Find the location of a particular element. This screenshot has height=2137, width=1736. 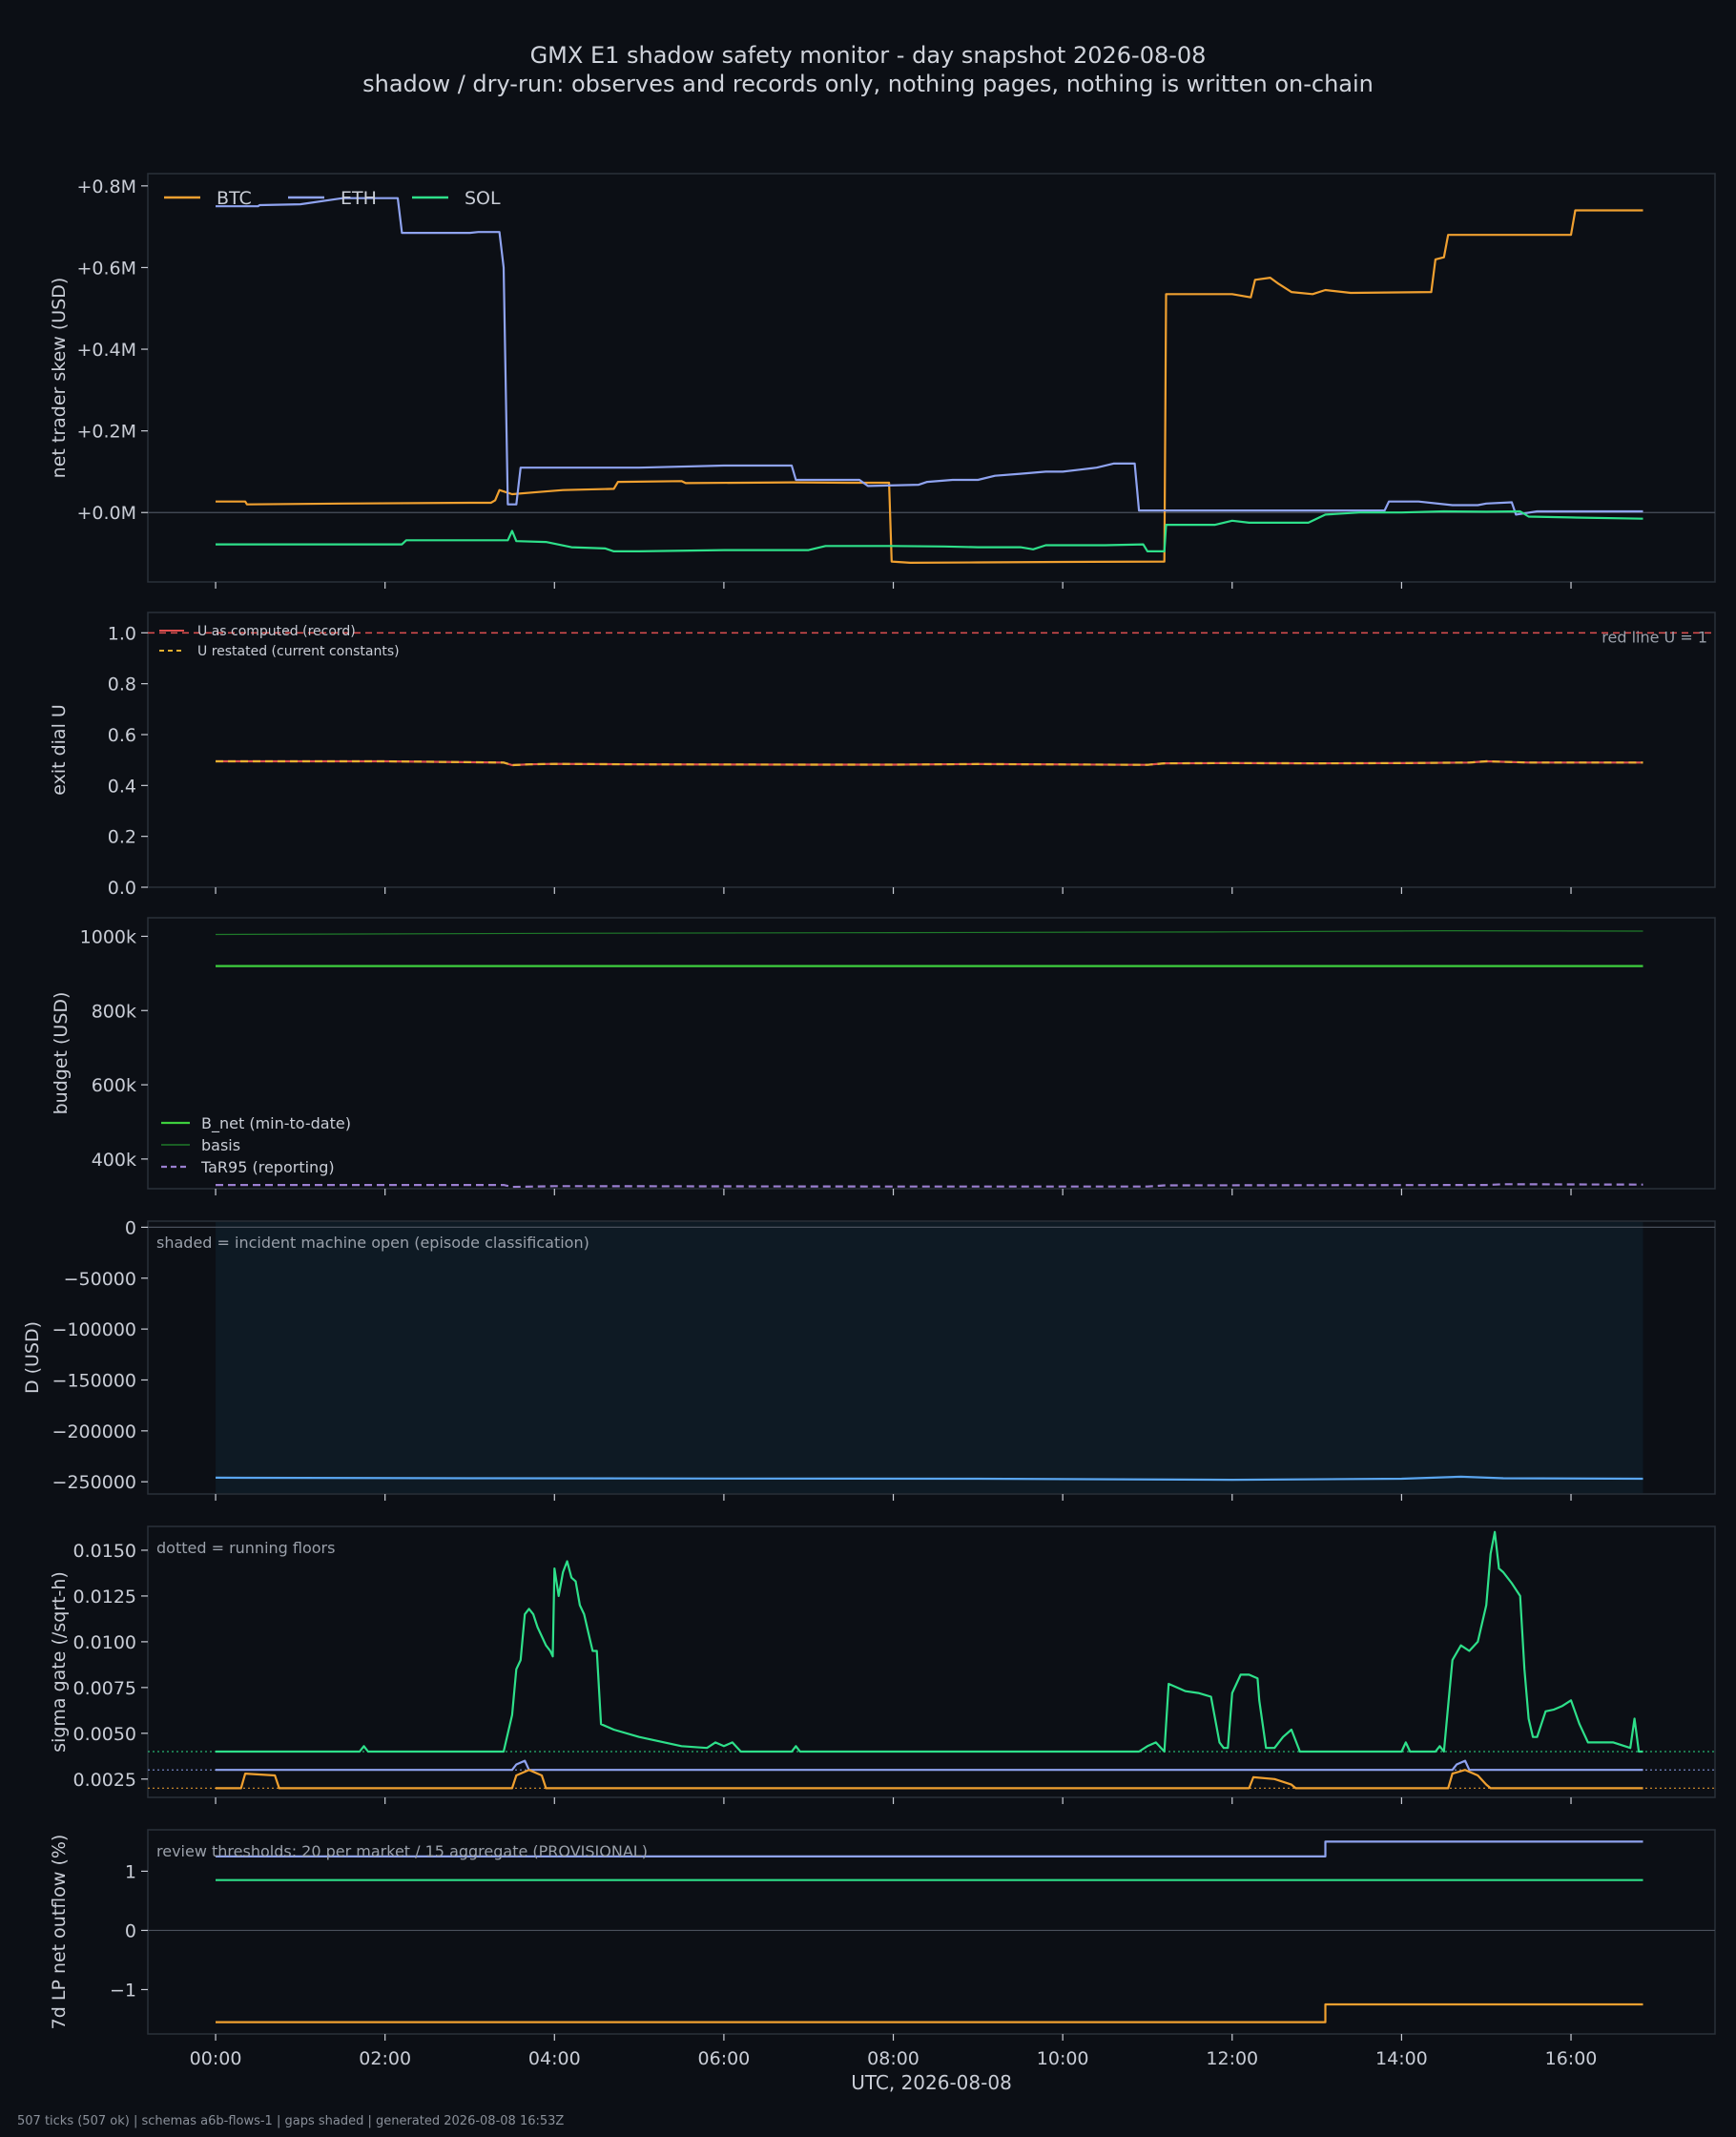

y-tick-label: 0.8 is located at coordinates (122, 684).